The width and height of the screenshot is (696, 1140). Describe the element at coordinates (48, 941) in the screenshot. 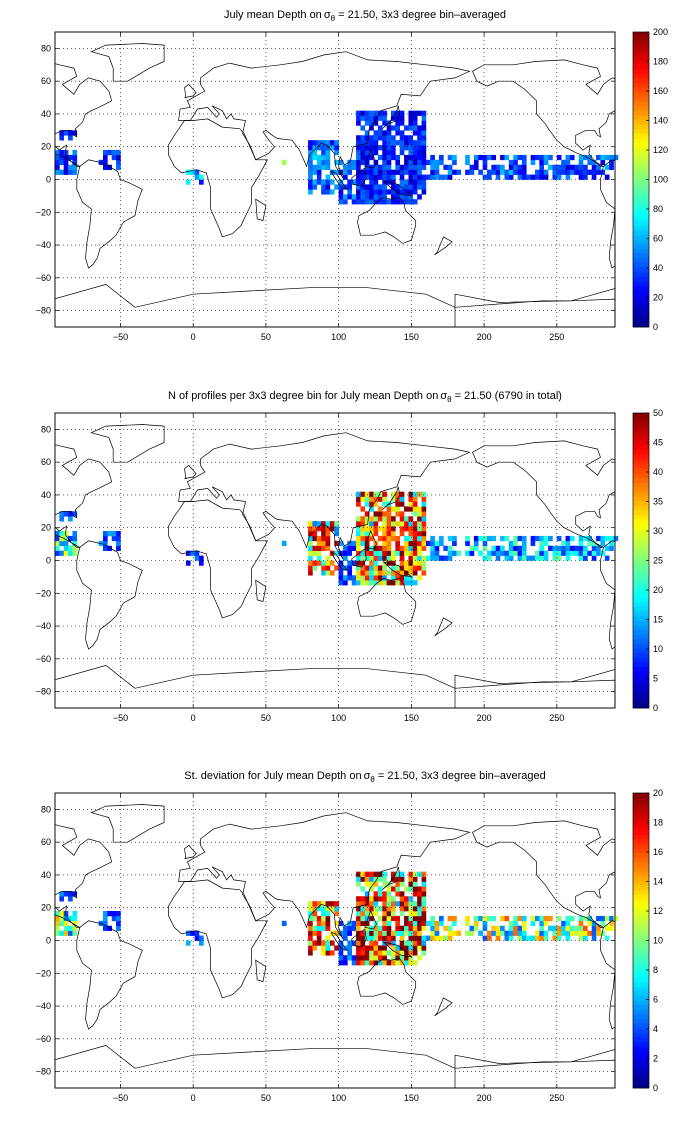

I see `y-tick-label: 0` at that location.